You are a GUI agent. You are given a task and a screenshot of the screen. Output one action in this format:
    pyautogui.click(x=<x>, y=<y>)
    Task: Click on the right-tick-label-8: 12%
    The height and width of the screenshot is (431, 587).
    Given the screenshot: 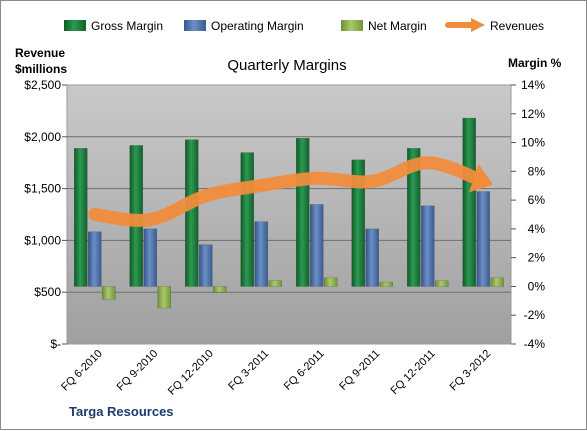 What is the action you would take?
    pyautogui.click(x=533, y=114)
    